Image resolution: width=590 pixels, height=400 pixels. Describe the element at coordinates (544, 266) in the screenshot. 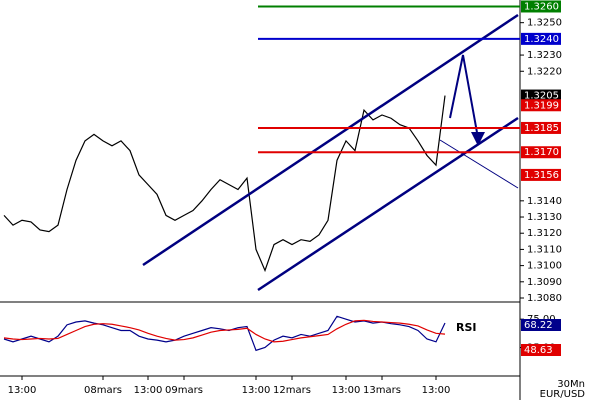

I see `y-tick-label: 1.3100` at that location.